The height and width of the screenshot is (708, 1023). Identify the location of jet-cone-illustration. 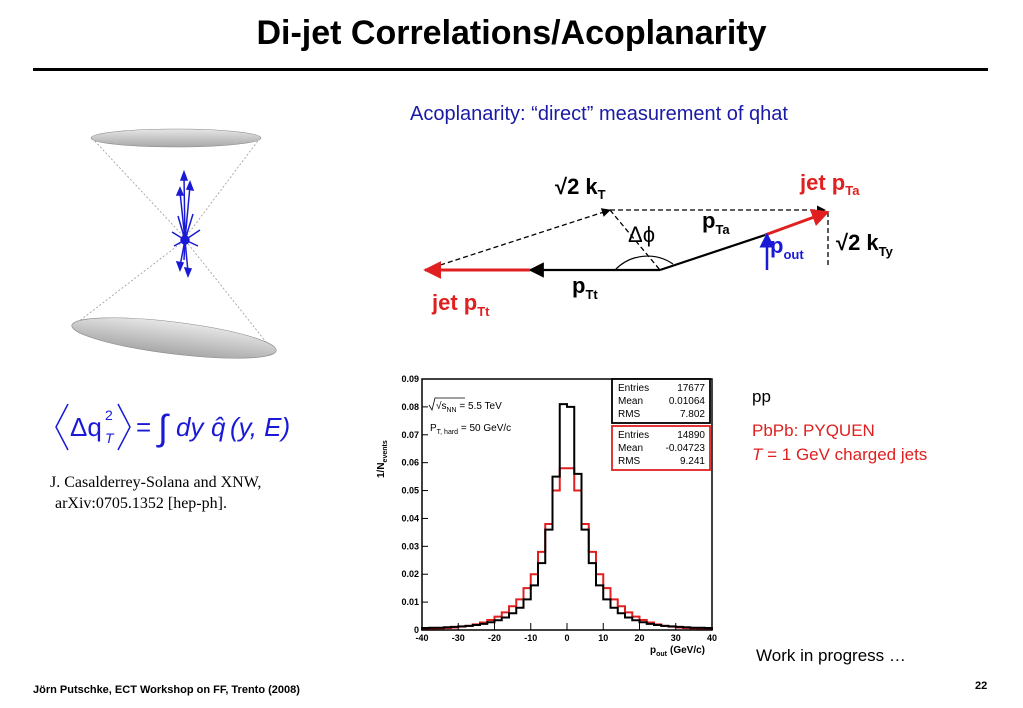
(174, 243).